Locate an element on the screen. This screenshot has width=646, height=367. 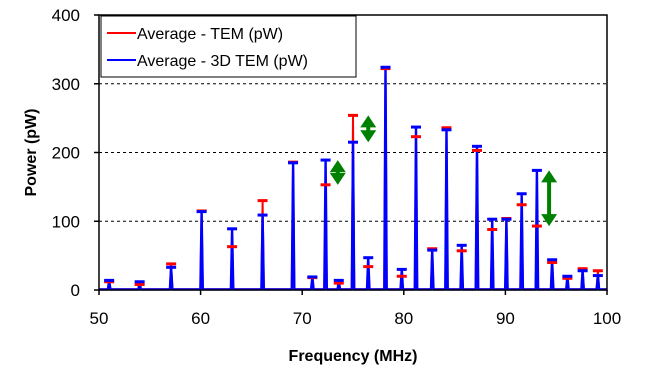
legend: Average - TEM (pW) Average - 3D TEM (pW) is located at coordinates (228, 46).